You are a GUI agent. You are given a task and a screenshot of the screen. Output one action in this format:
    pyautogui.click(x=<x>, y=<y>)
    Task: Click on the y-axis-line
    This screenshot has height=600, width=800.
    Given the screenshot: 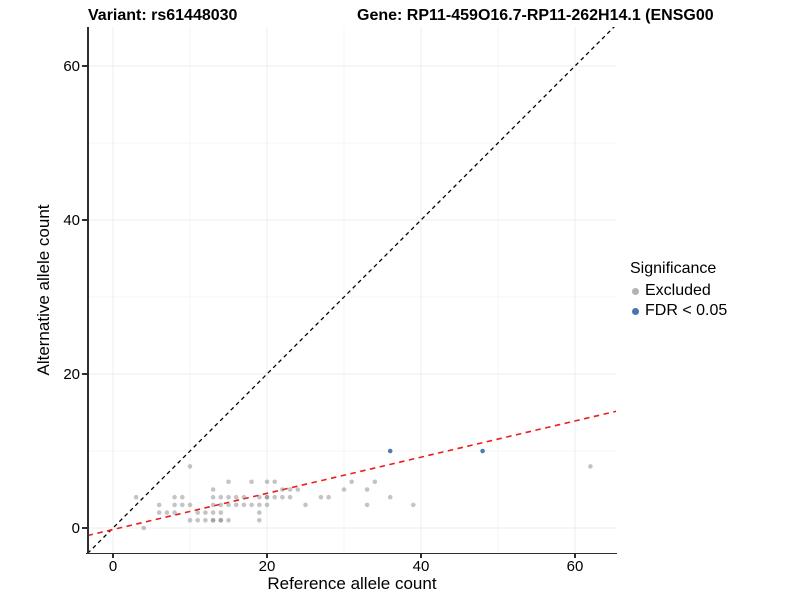 What is the action you would take?
    pyautogui.click(x=88, y=290)
    